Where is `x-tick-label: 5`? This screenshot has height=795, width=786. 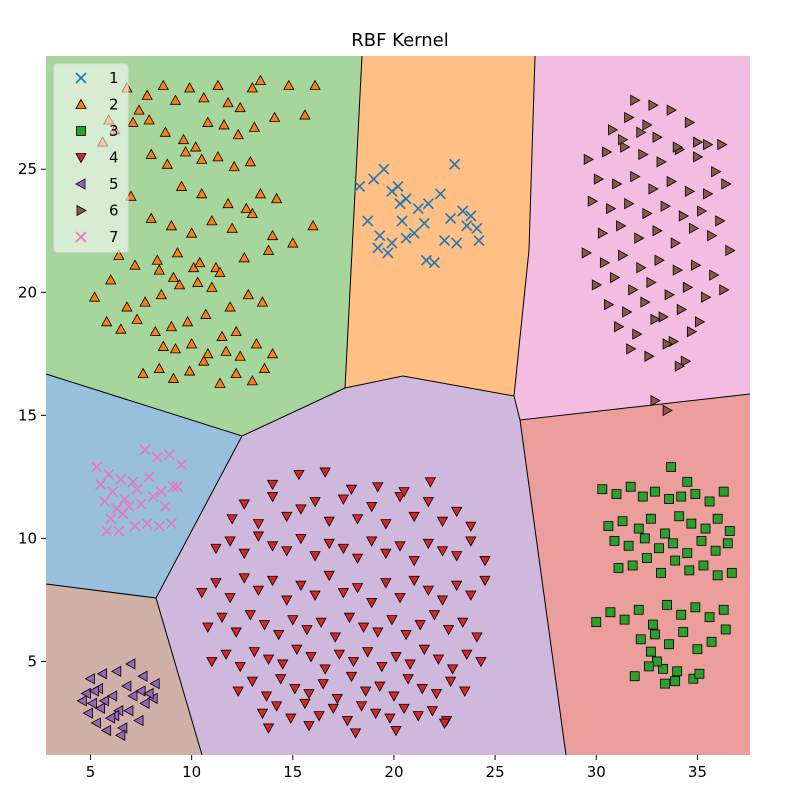 x-tick-label: 5 is located at coordinates (91, 772).